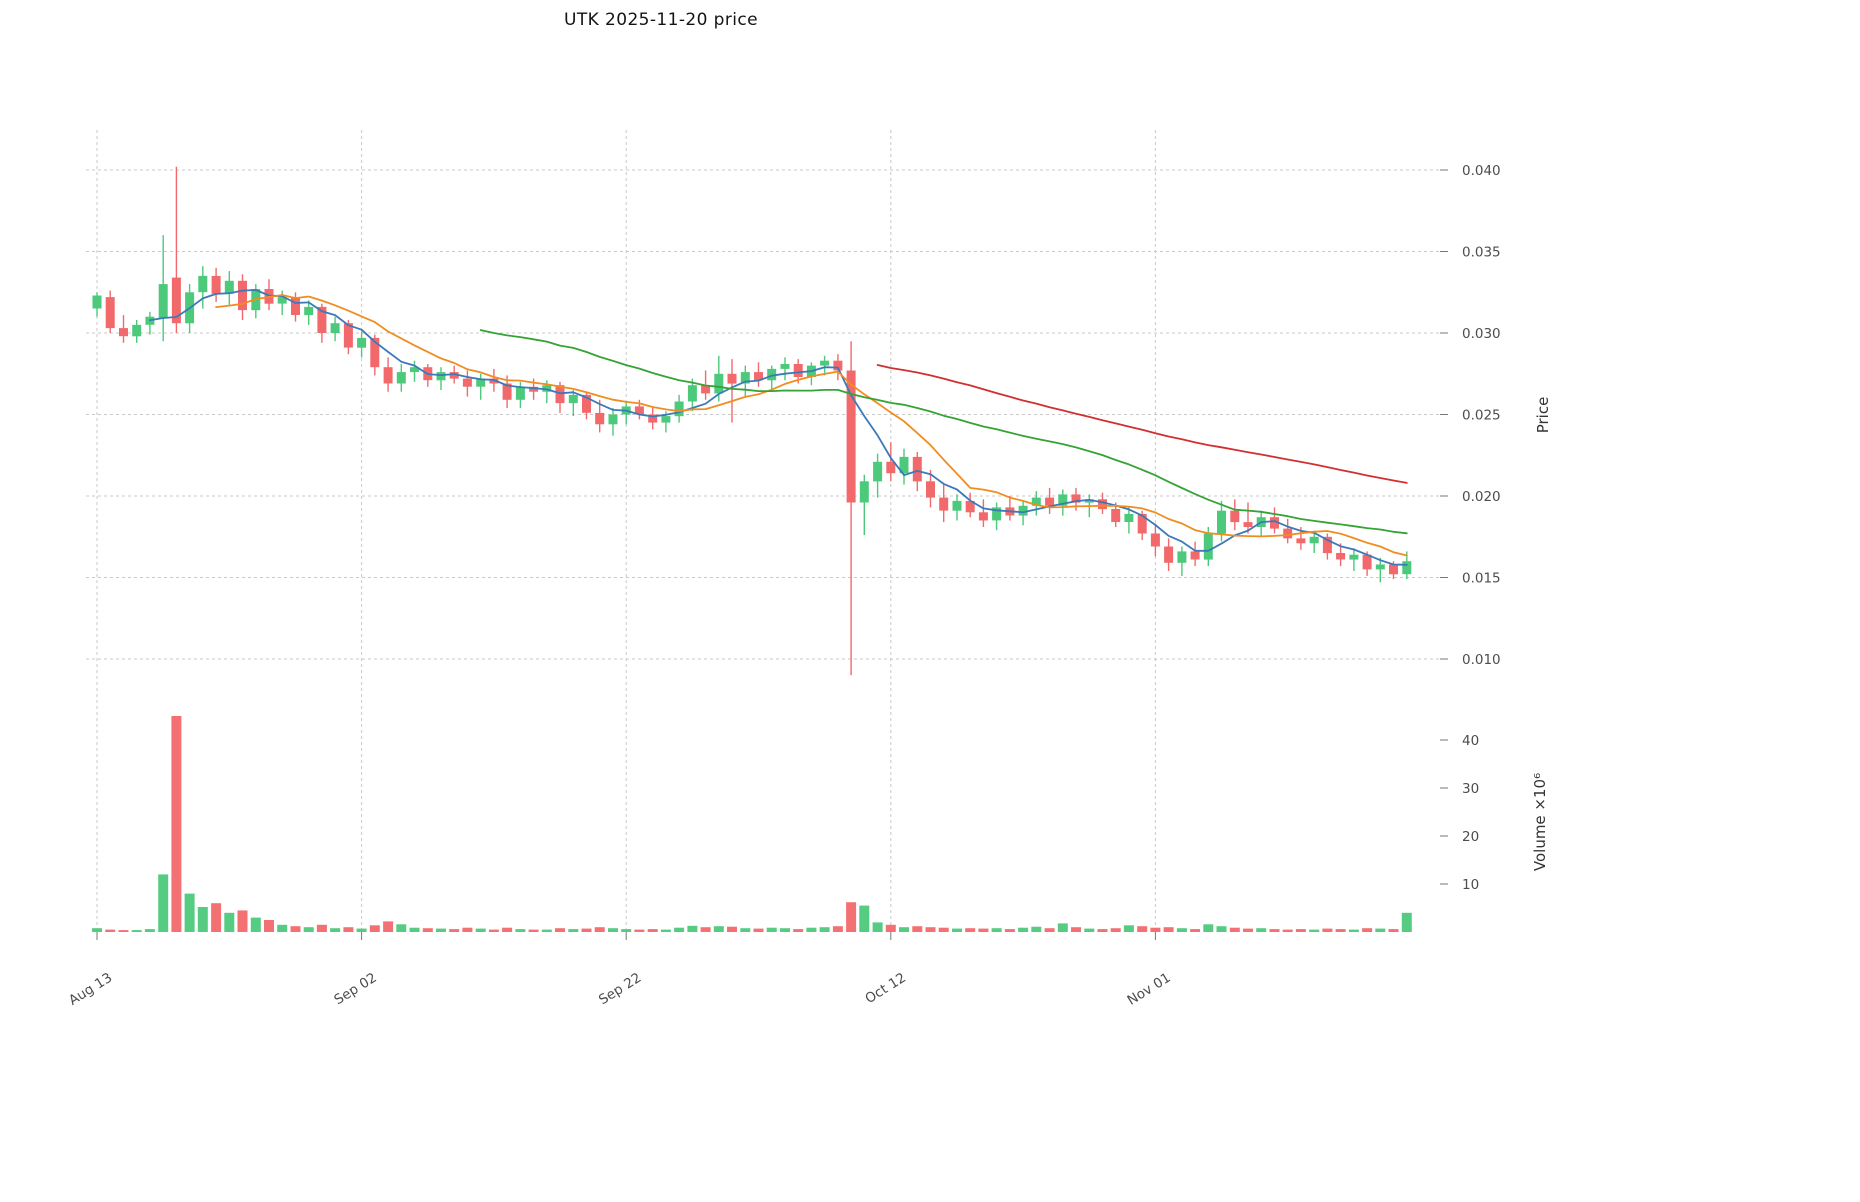 The image size is (1860, 1202). Describe the element at coordinates (752, 824) in the screenshot. I see `volume-bars` at that location.